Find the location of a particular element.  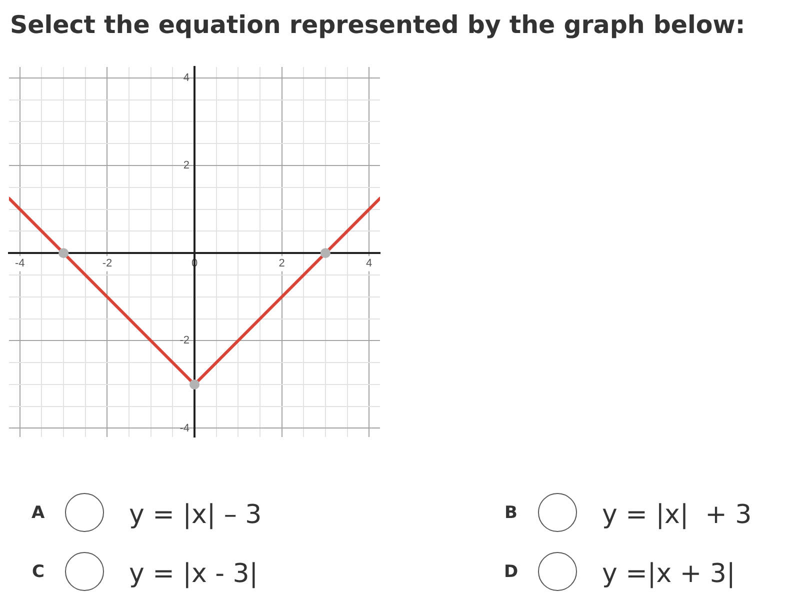

text: y = |x| – 3 is located at coordinates (195, 514).